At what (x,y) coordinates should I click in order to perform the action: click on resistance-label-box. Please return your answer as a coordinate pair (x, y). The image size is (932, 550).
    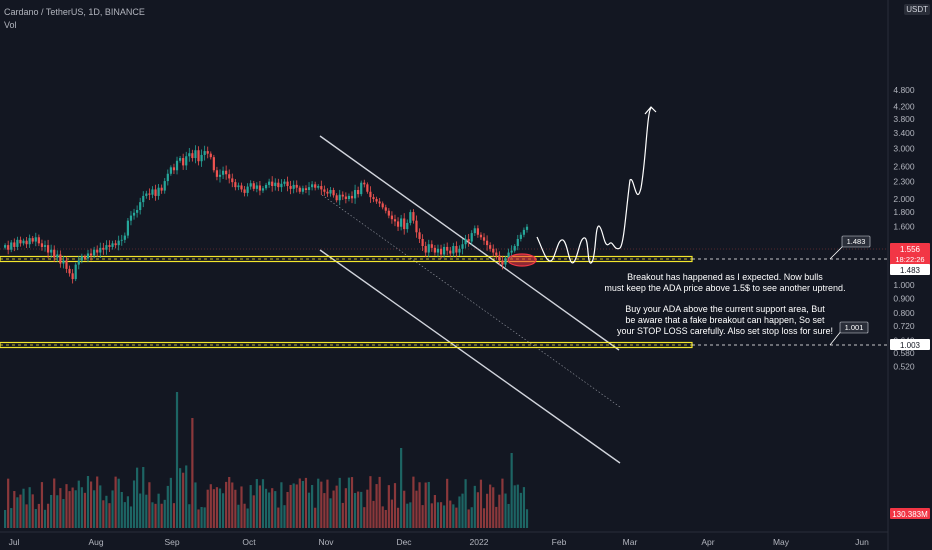
    Looking at the image, I should click on (856, 241).